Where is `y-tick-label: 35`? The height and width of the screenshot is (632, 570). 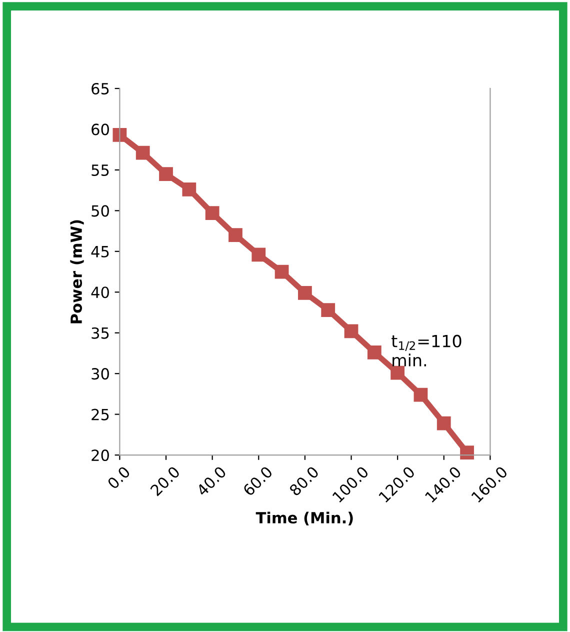 y-tick-label: 35 is located at coordinates (100, 333).